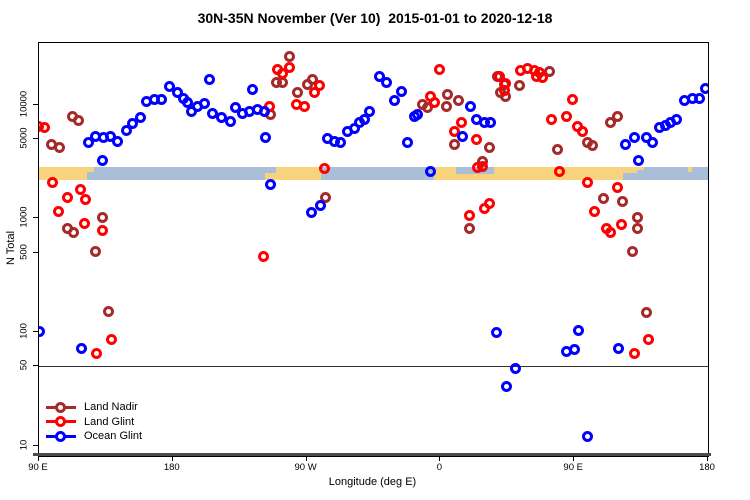 This screenshot has width=750, height=500. I want to click on y-tick-label: 50, so click(24, 365).